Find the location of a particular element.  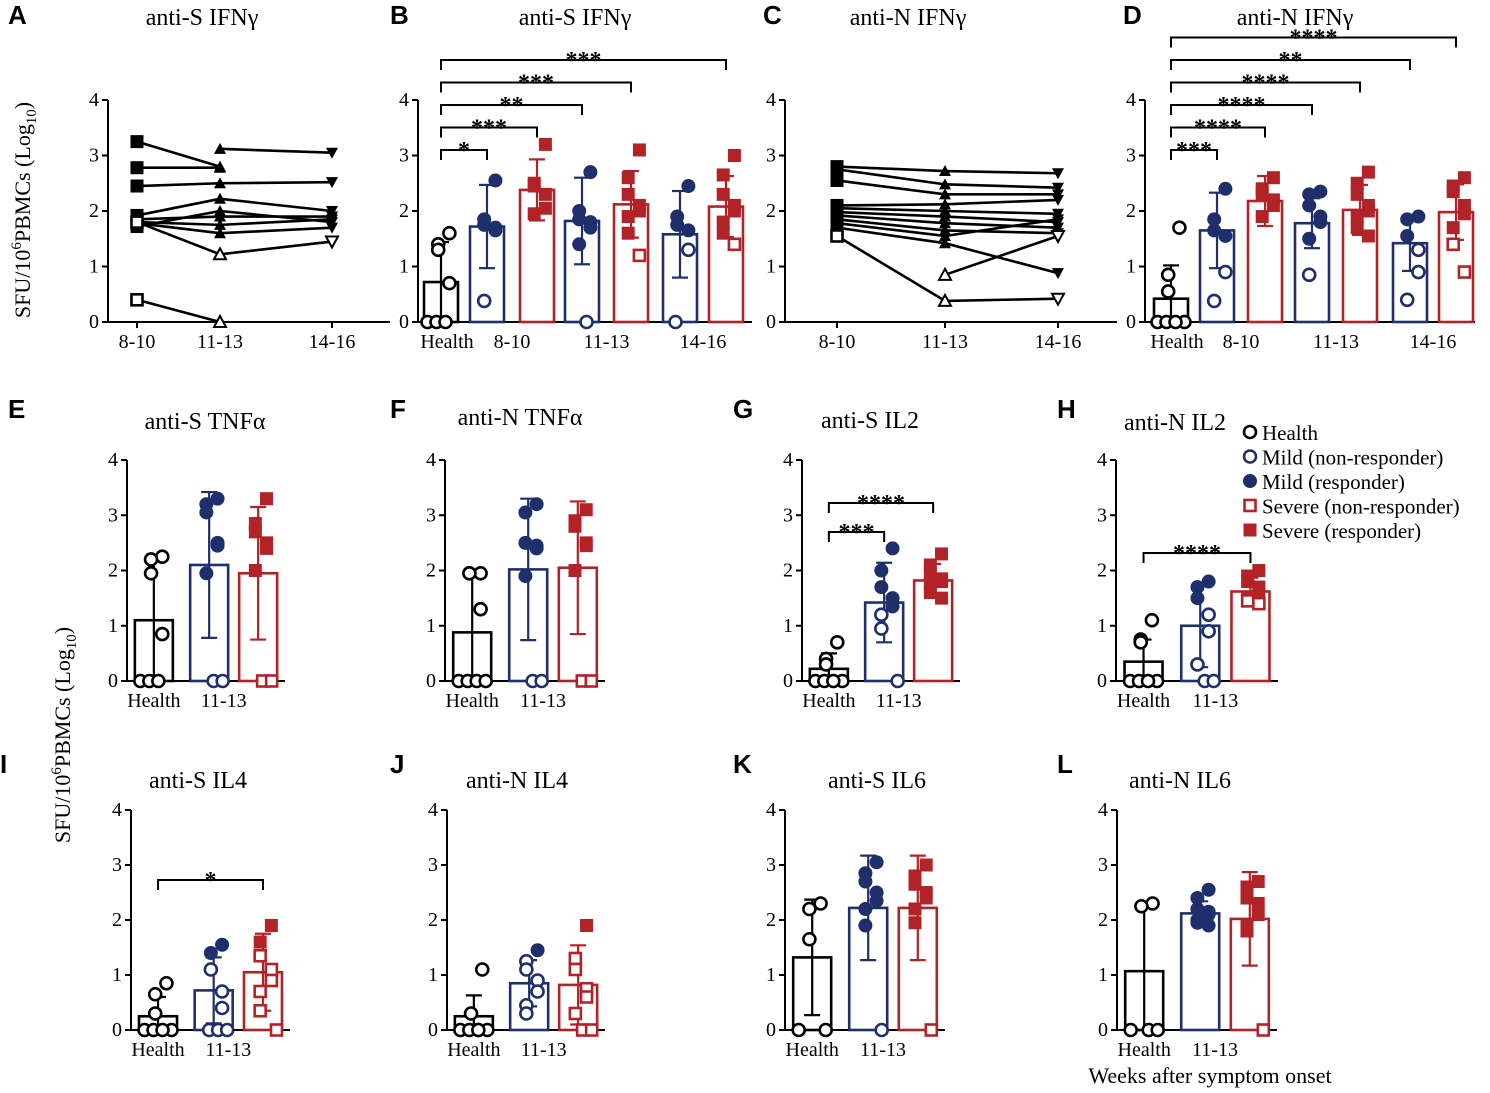

y-tick-label-C-3: 3 is located at coordinates (771, 156).